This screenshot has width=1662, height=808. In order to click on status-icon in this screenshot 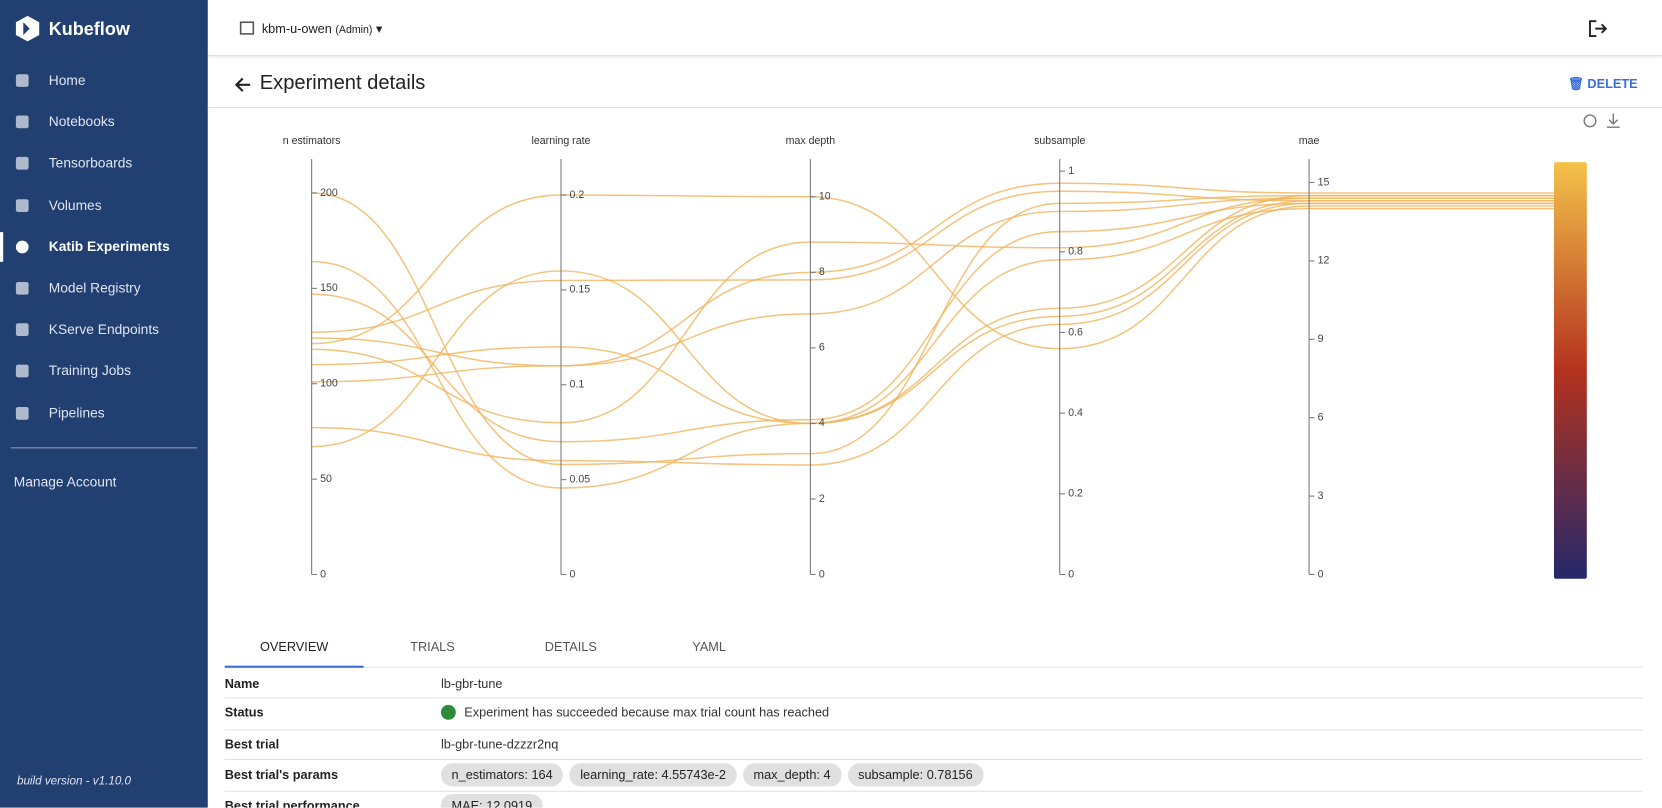, I will do `click(448, 712)`.